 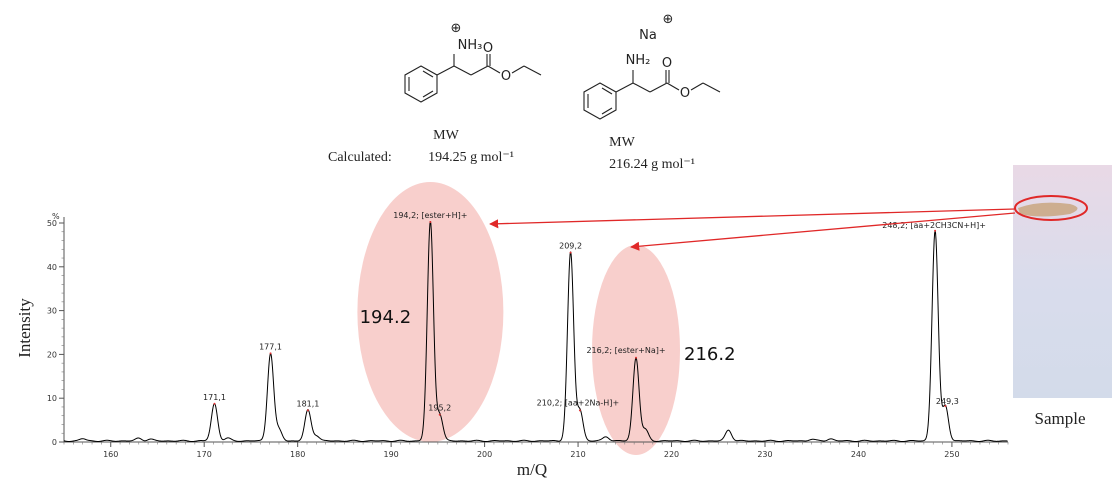 I want to click on structure-right: Na ⊕ NH₂ O O MW 216.24 g mol⁻¹, so click(x=652, y=92).